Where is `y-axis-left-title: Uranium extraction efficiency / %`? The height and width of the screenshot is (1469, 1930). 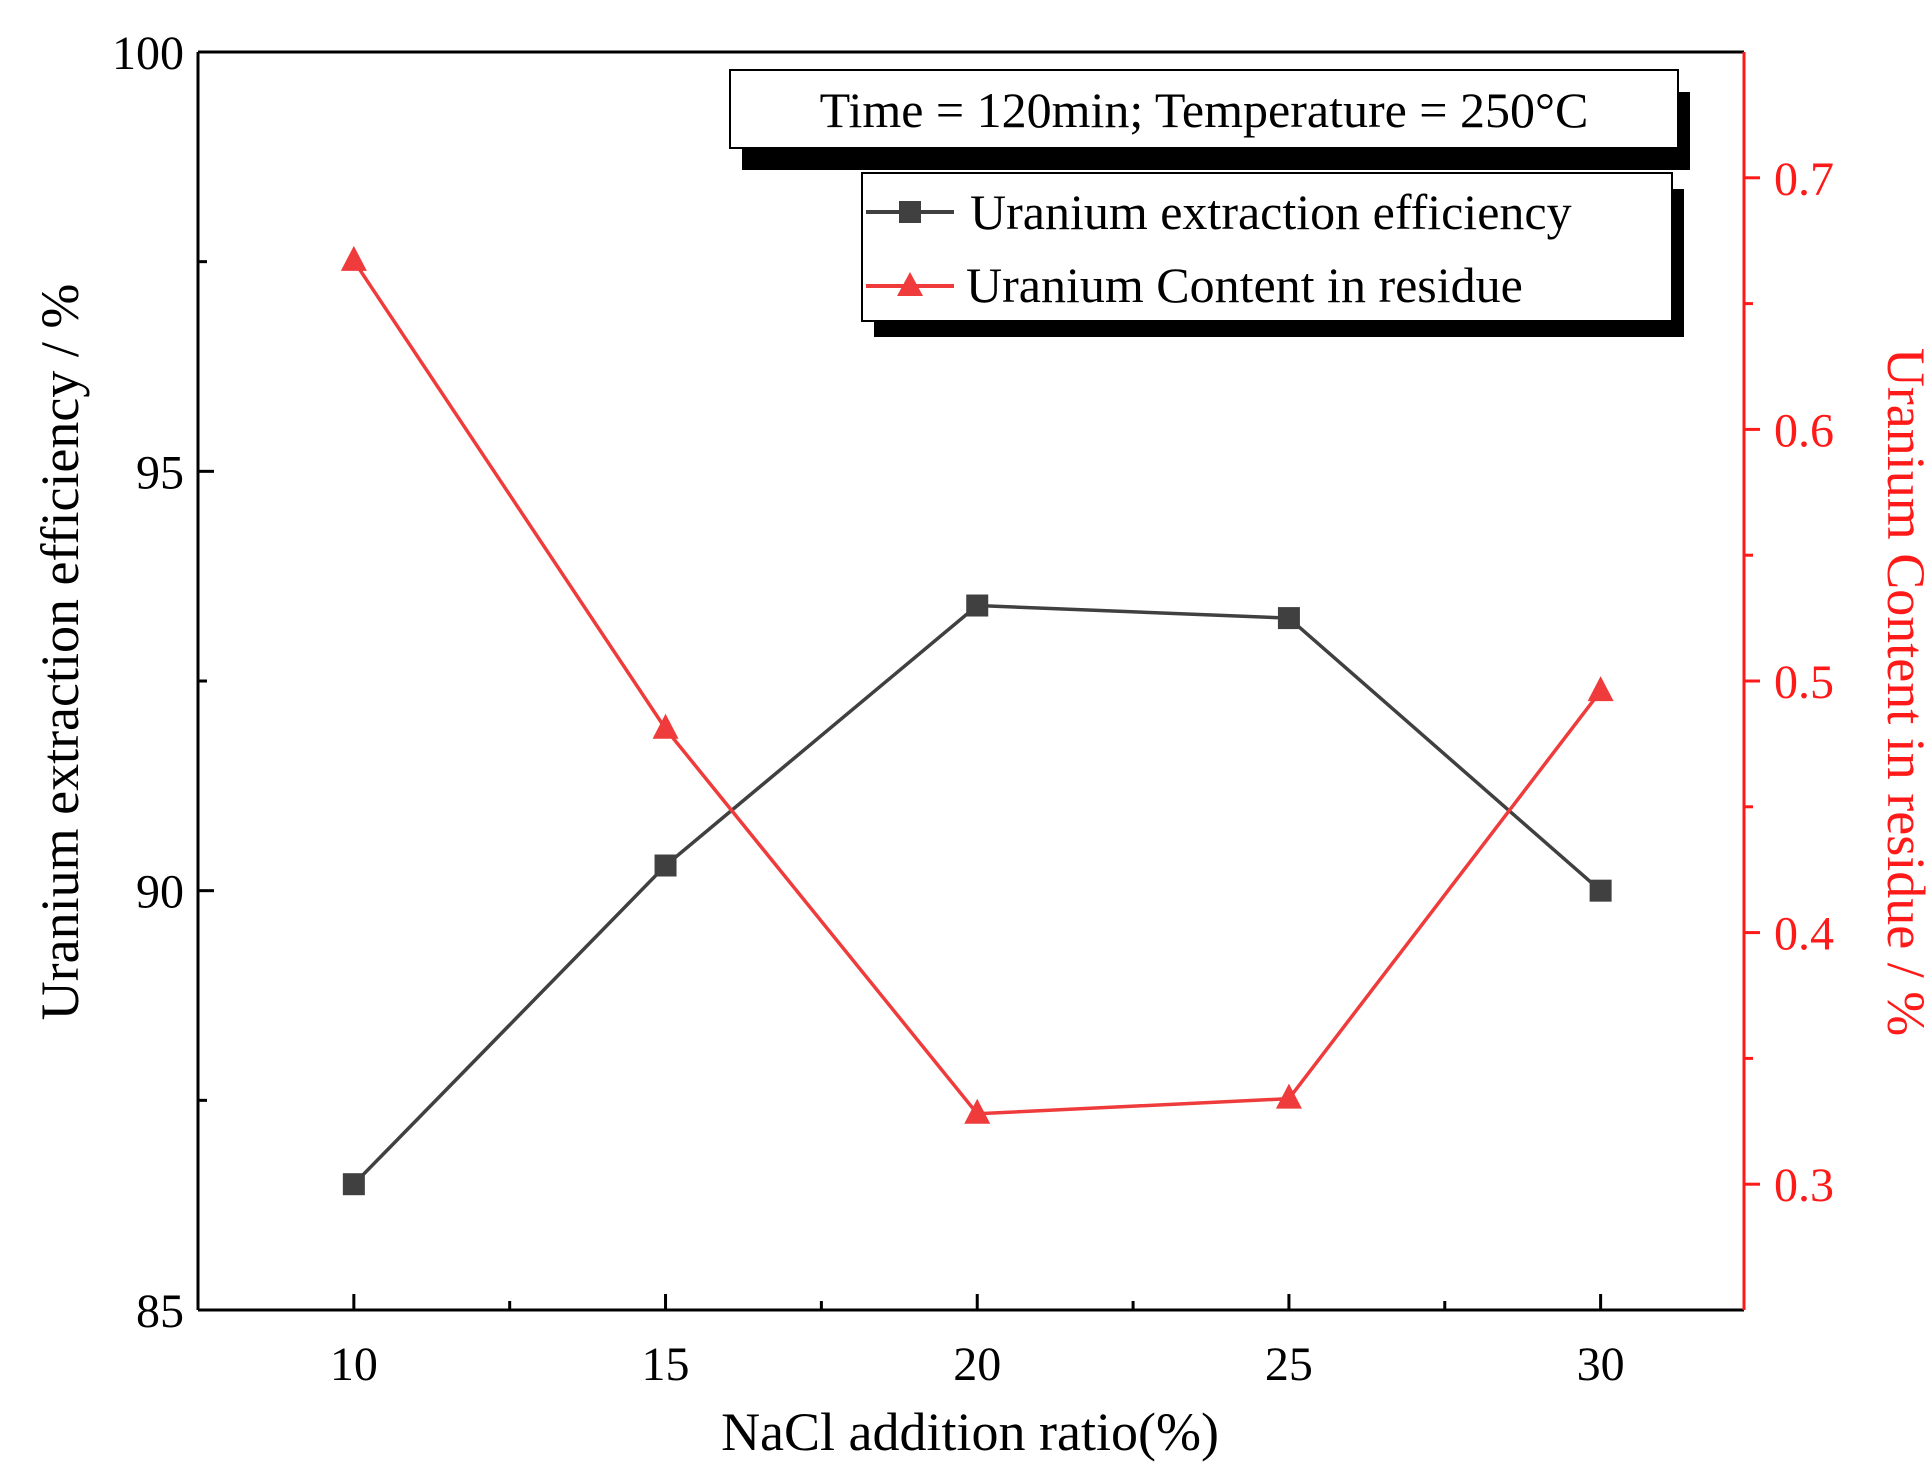 y-axis-left-title: Uranium extraction efficiency / % is located at coordinates (60, 652).